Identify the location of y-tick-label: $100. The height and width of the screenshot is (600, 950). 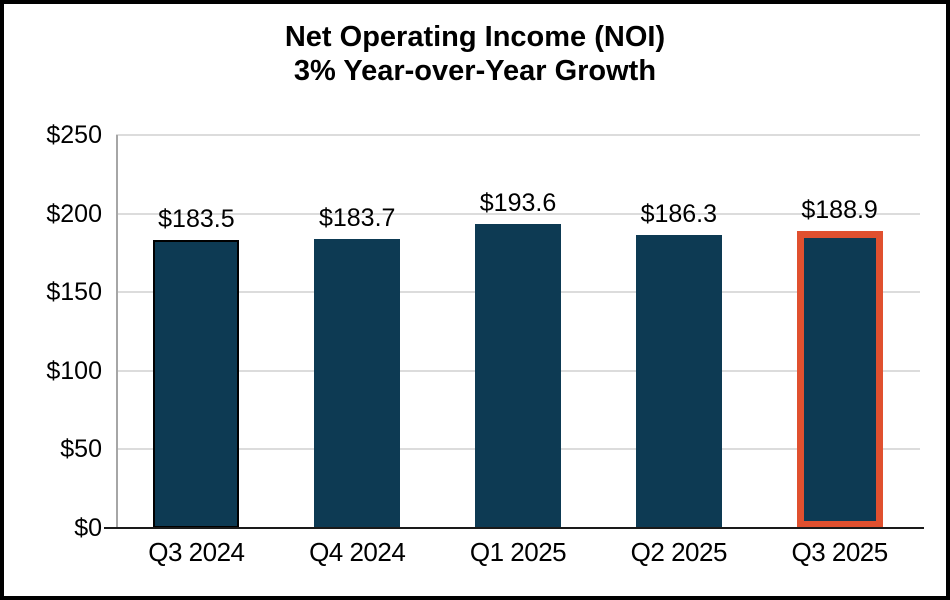
(74, 370).